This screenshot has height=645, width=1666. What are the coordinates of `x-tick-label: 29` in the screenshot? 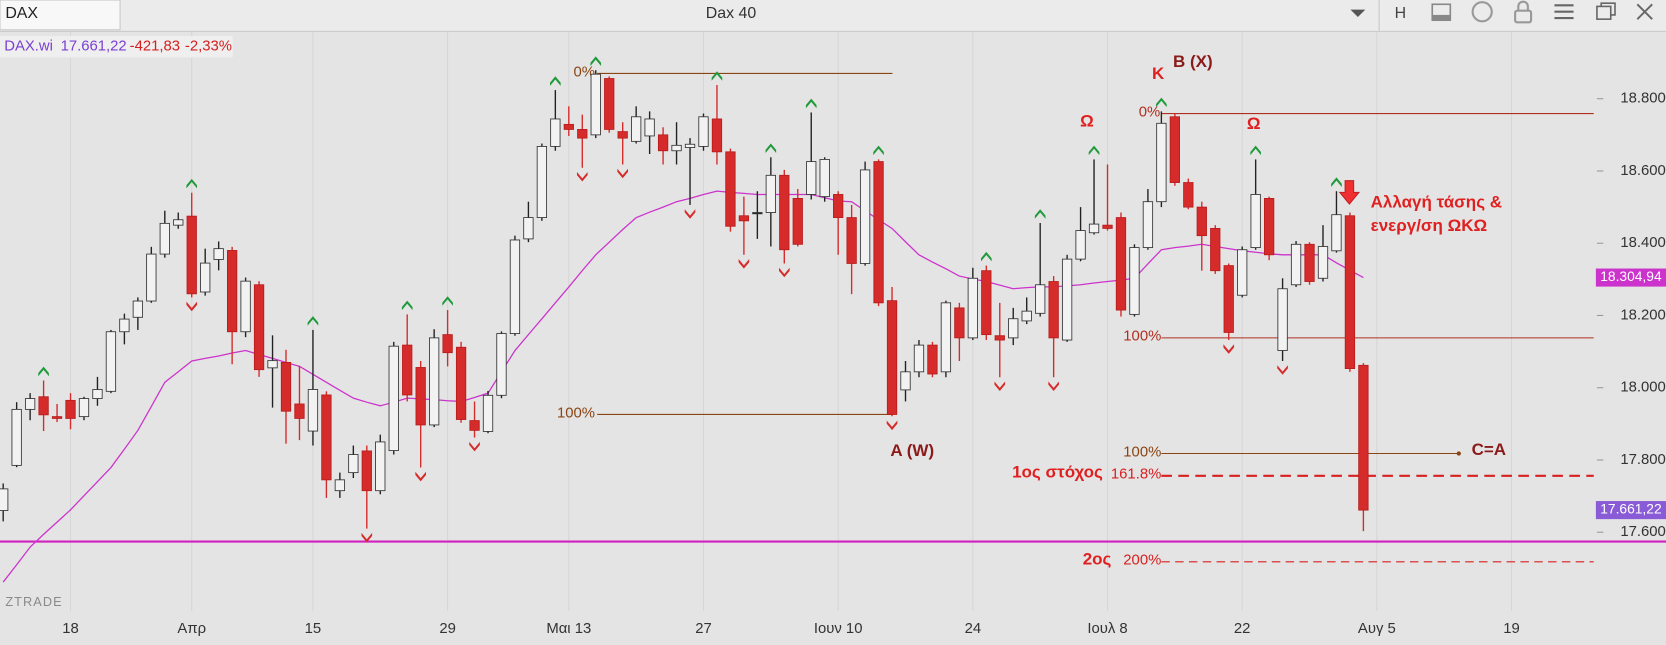 It's located at (447, 629).